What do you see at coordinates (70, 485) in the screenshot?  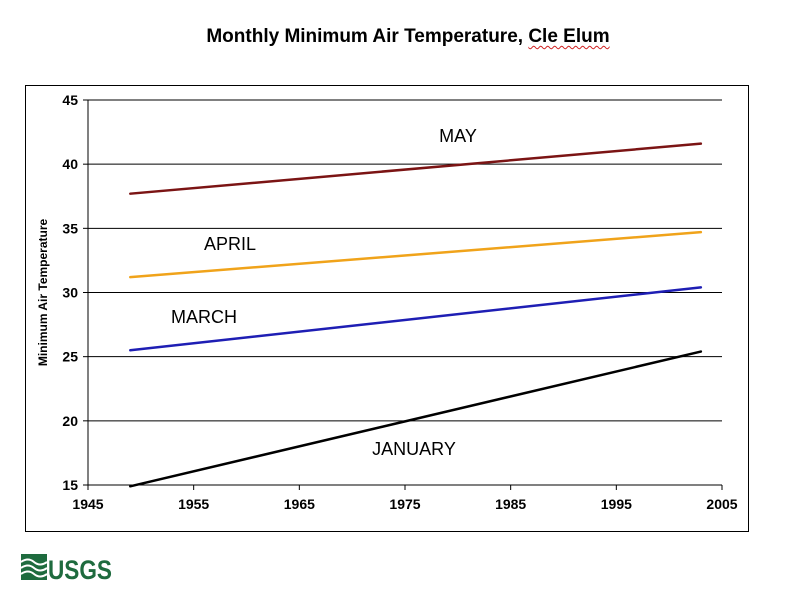 I see `y-tick-label: 15` at bounding box center [70, 485].